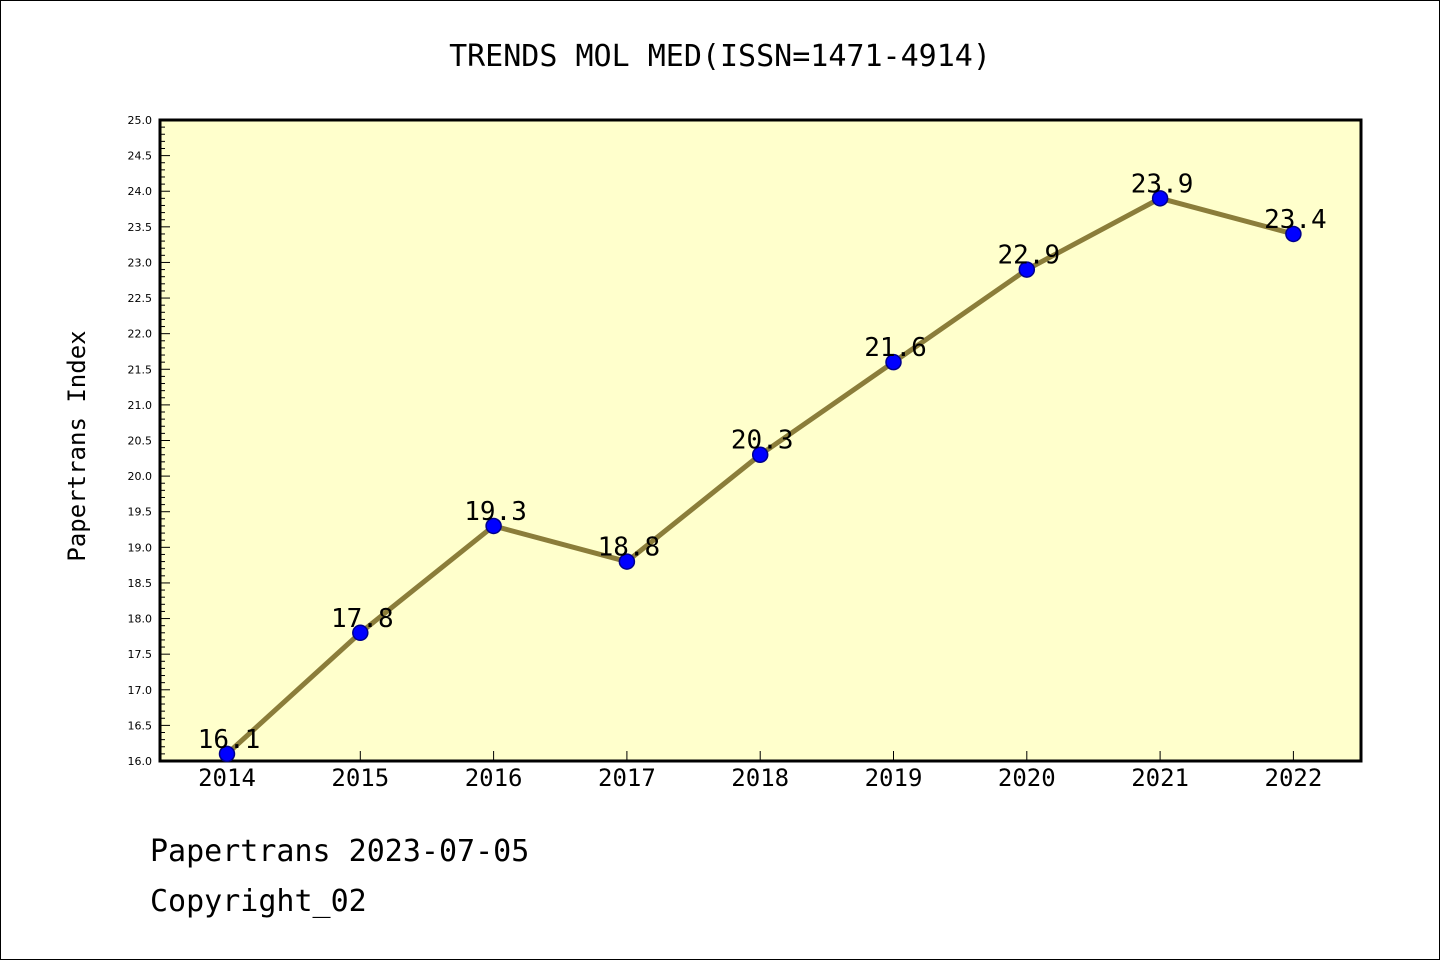 The width and height of the screenshot is (1440, 960). Describe the element at coordinates (1162, 184) in the screenshot. I see `data-label: 23.9` at that location.